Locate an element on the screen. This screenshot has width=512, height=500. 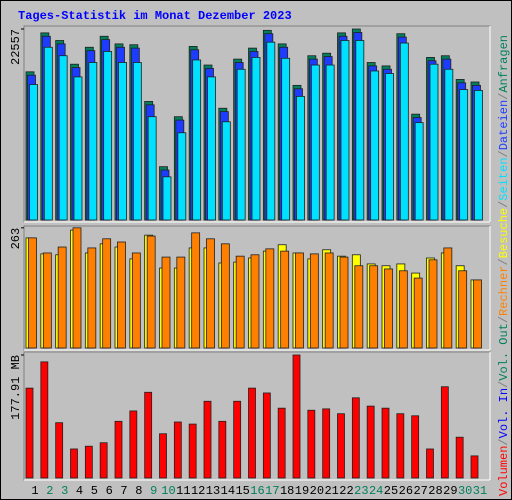
x-tick-label: 10 is located at coordinates (168, 491).